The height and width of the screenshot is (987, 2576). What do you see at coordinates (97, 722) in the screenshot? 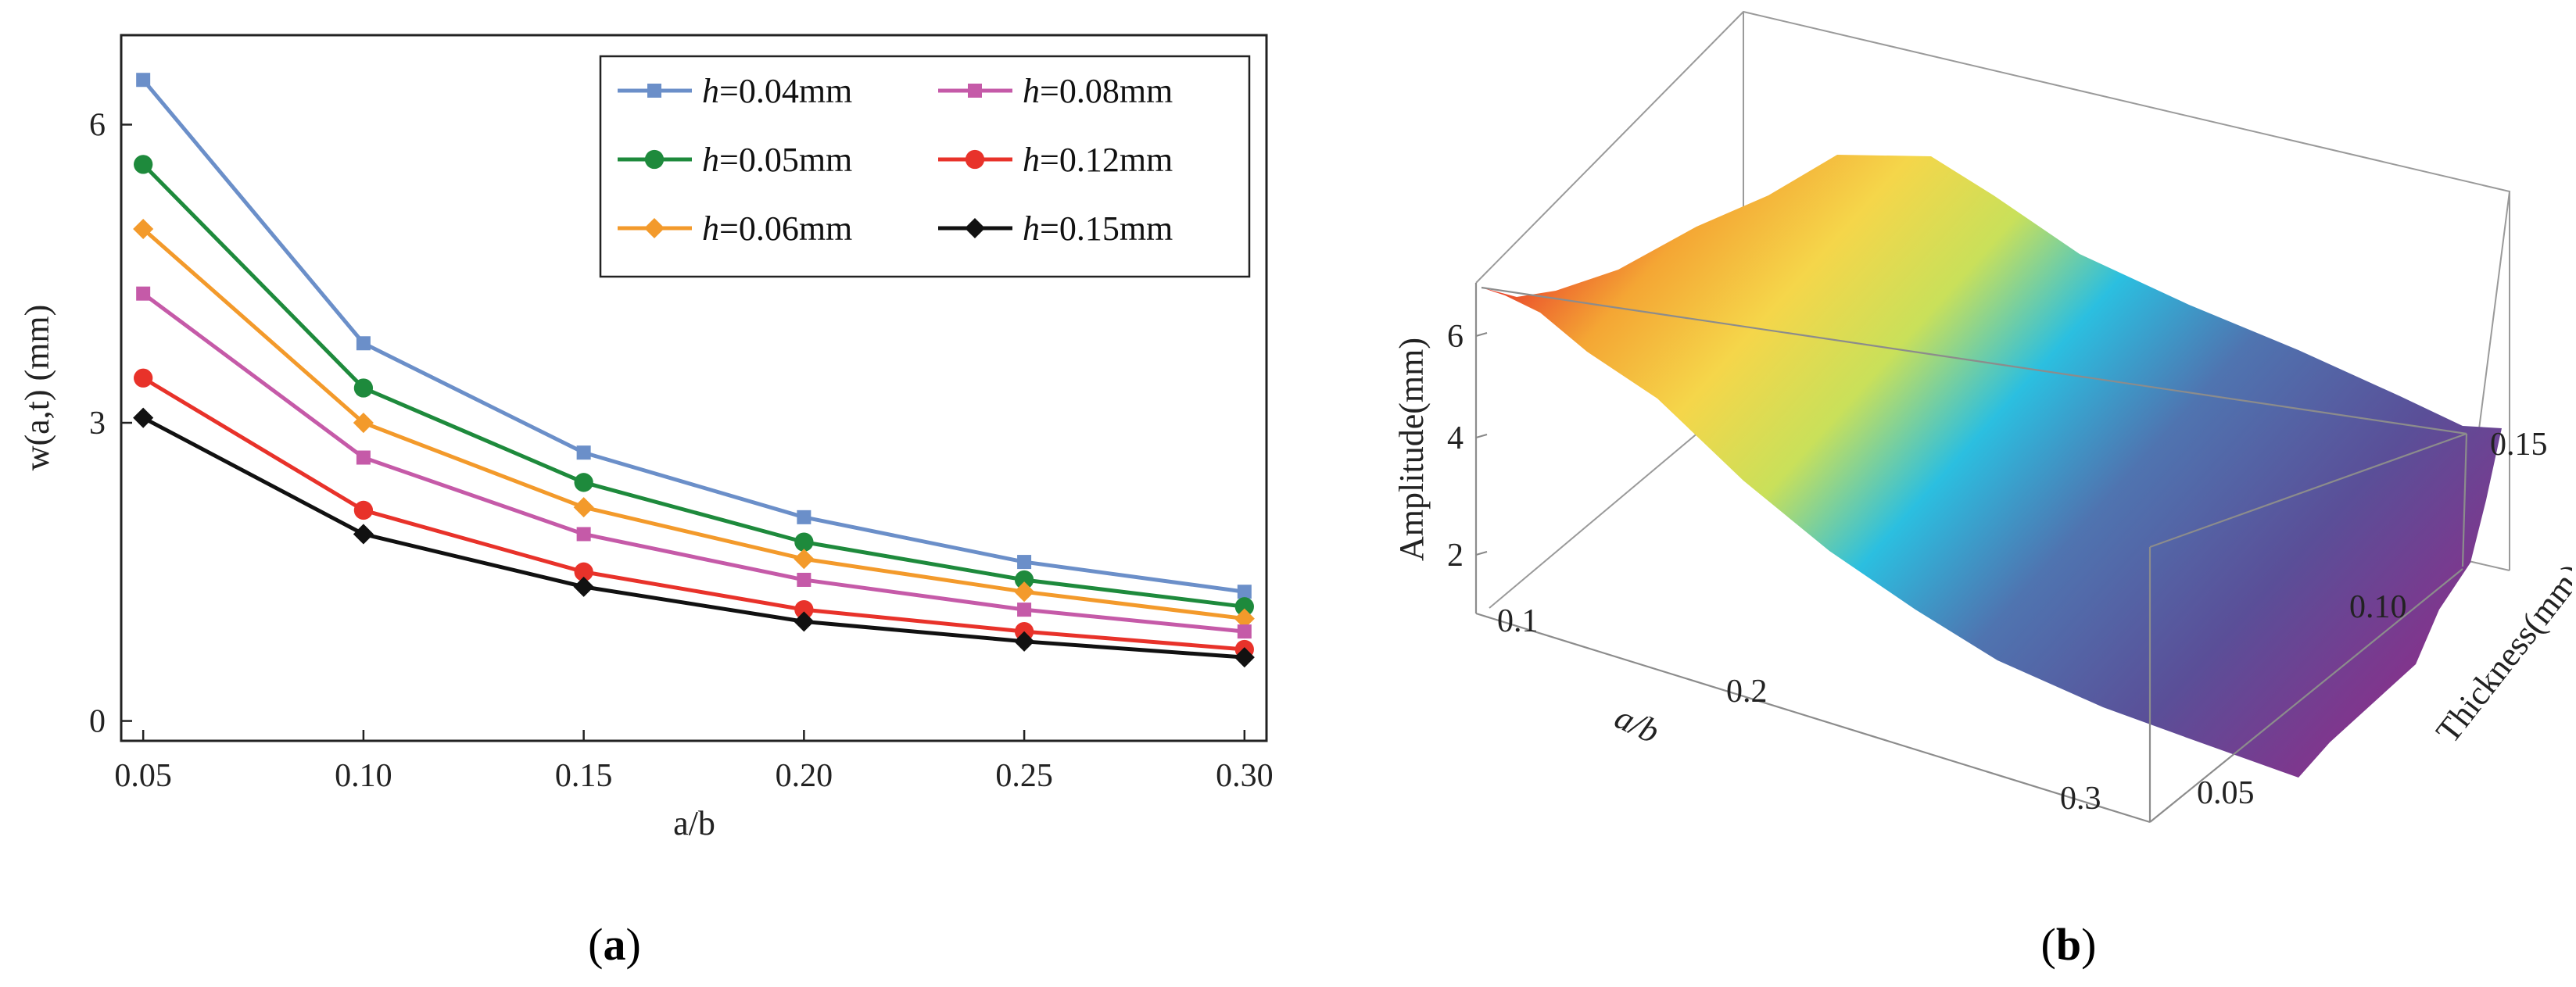
I see `y-tick-label: 0` at bounding box center [97, 722].